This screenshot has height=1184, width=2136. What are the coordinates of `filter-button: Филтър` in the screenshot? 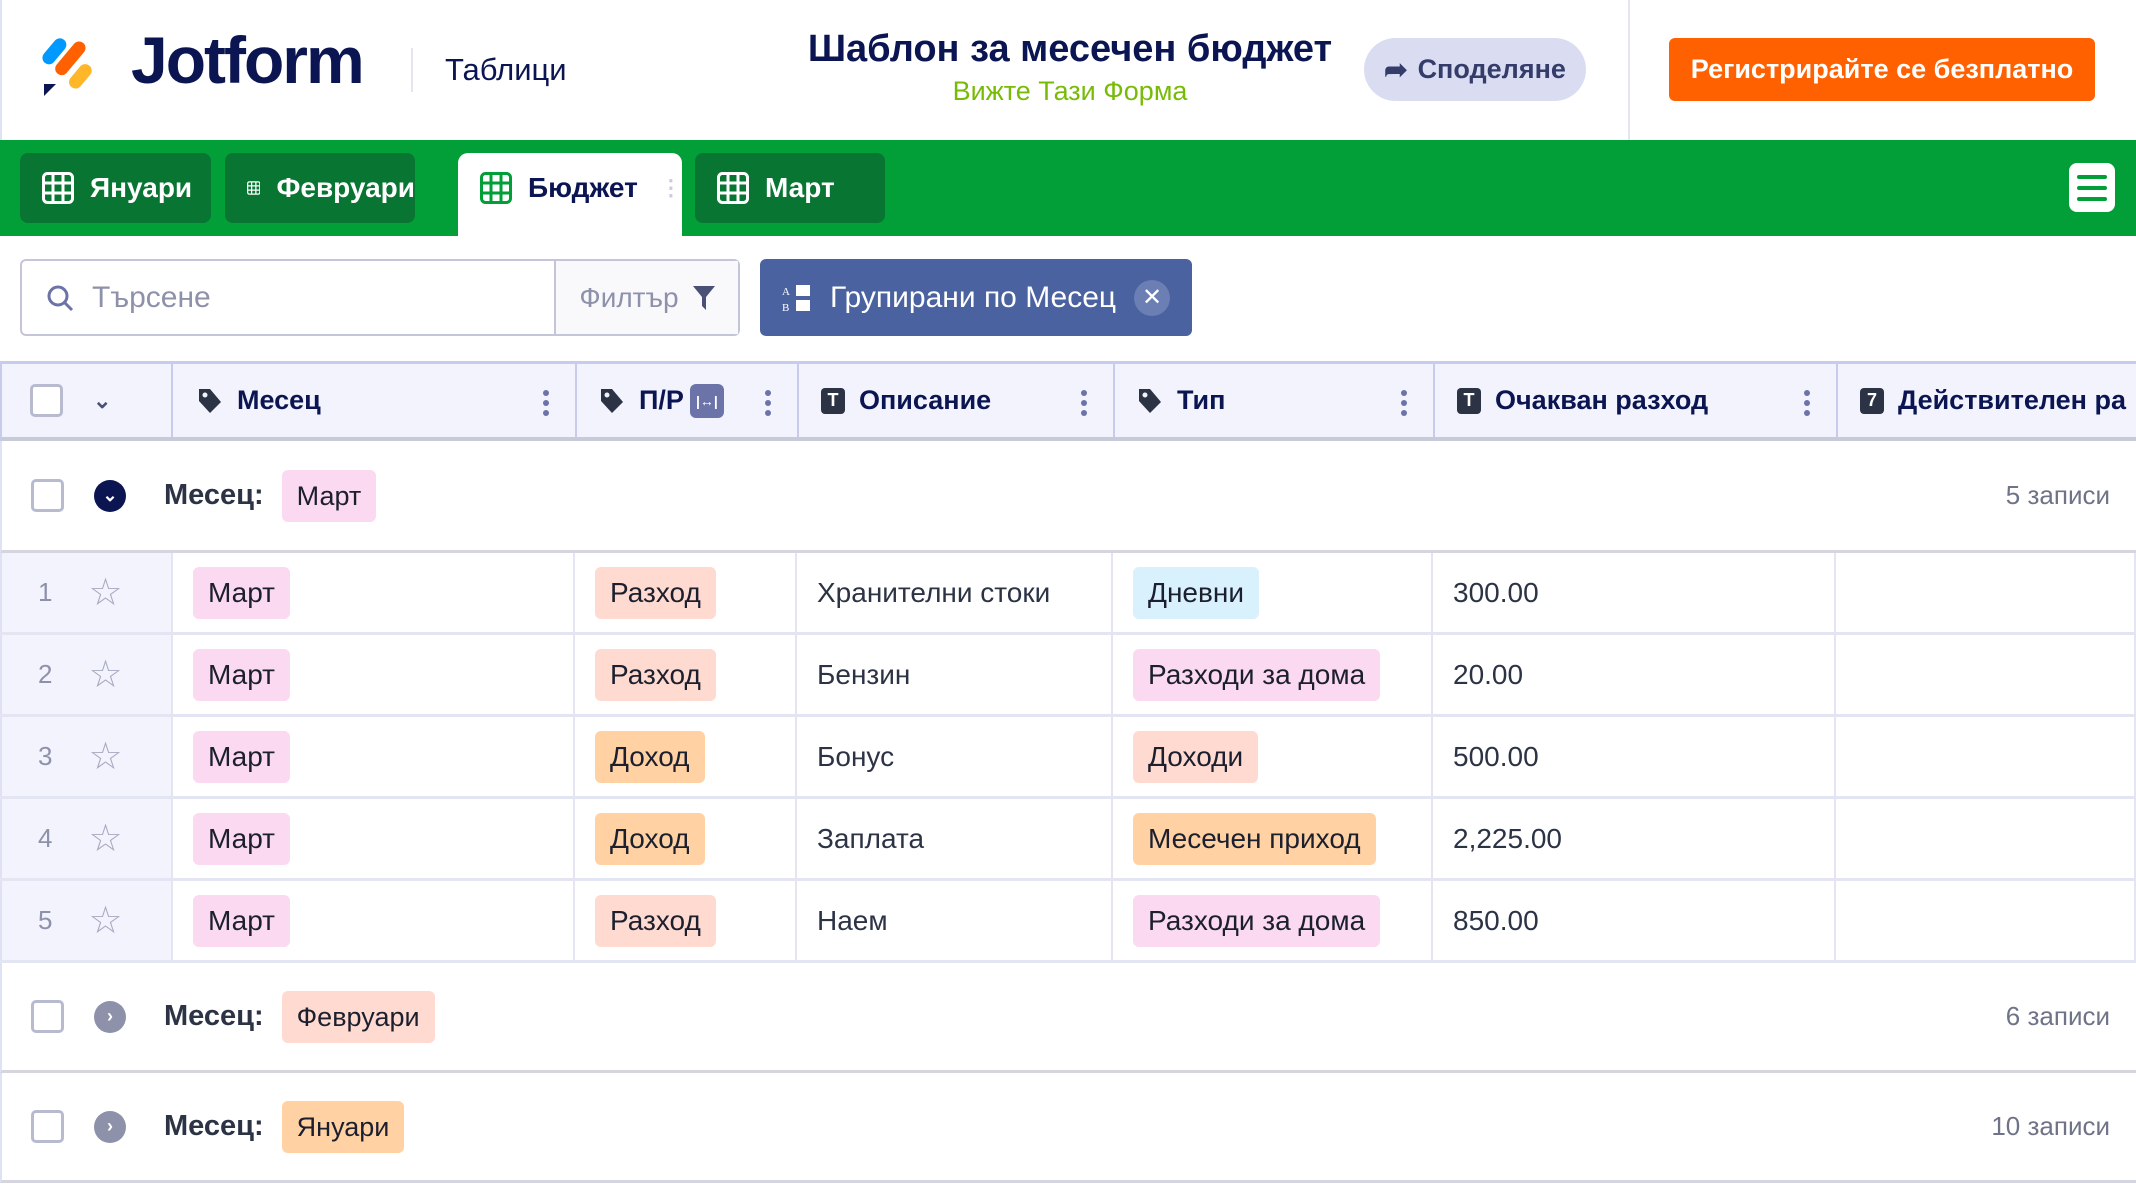 It's located at (646, 297).